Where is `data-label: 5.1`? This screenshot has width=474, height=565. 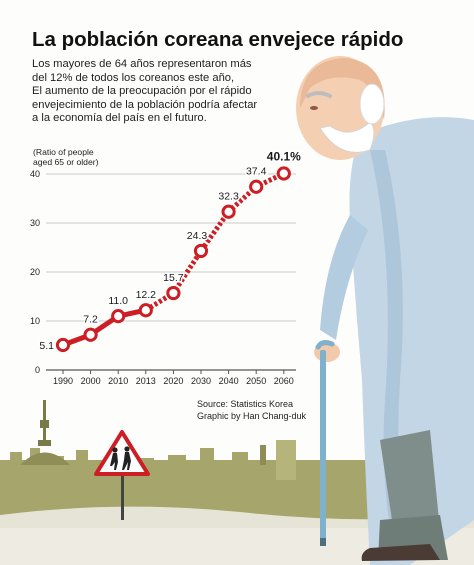
data-label: 5.1 is located at coordinates (46, 346).